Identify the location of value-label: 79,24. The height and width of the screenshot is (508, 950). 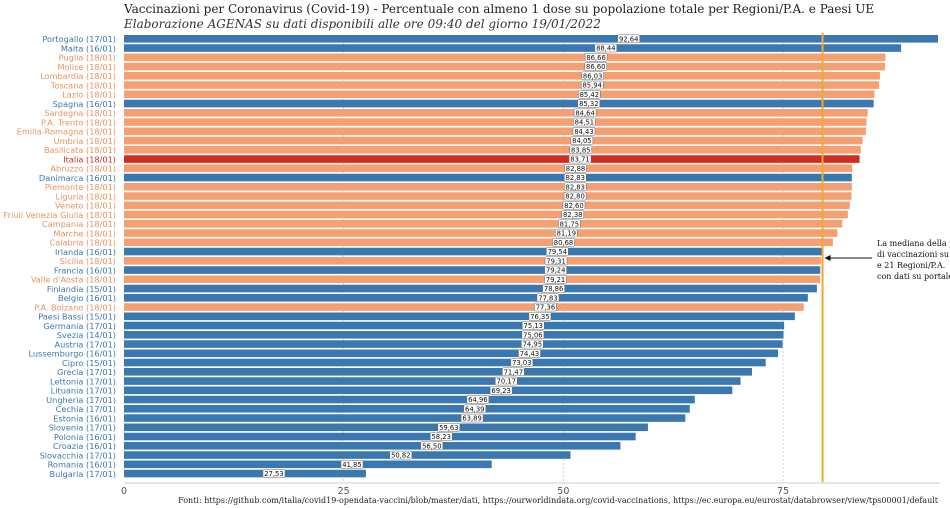
(555, 271).